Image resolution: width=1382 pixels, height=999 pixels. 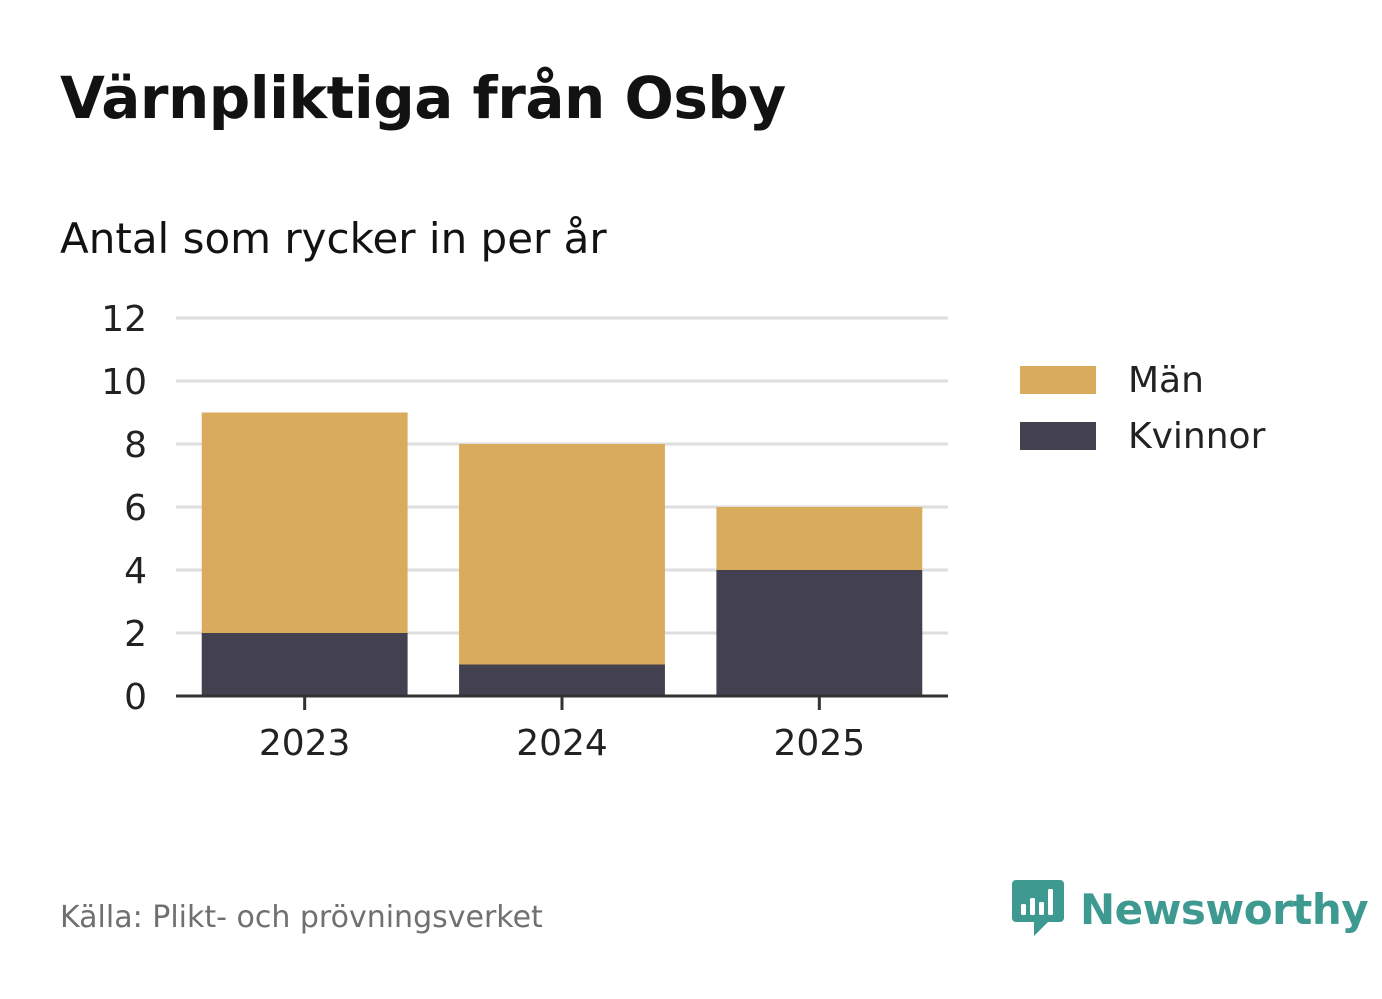 I want to click on y-tick-label: 8, so click(x=135, y=445).